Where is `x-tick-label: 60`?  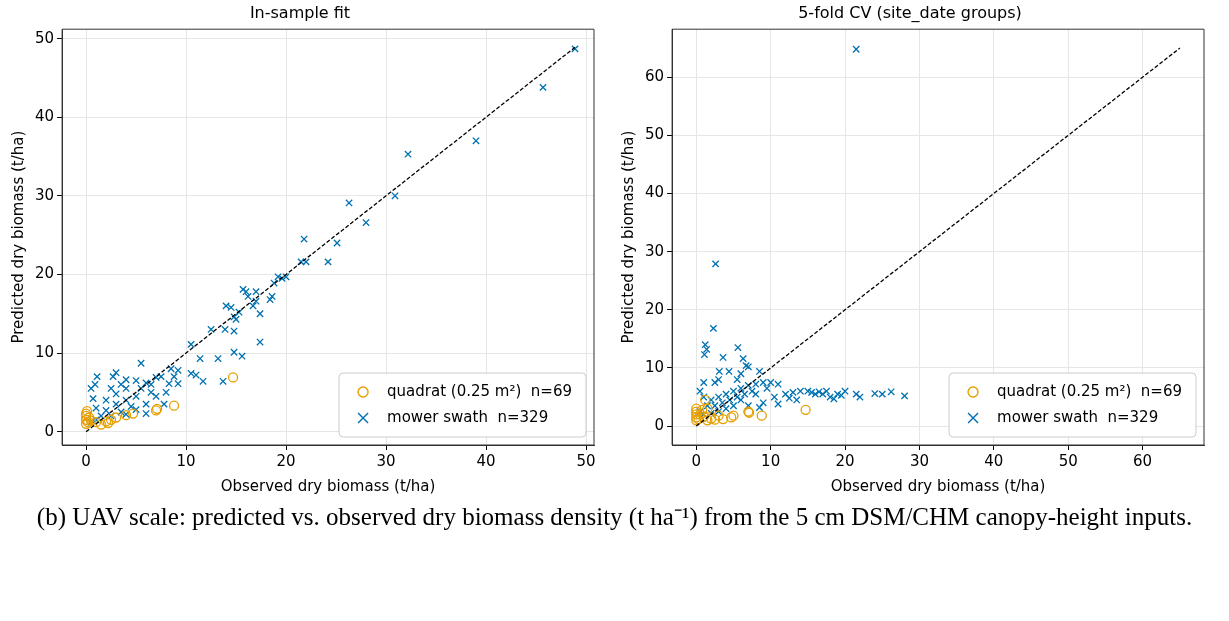 x-tick-label: 60 is located at coordinates (1143, 460).